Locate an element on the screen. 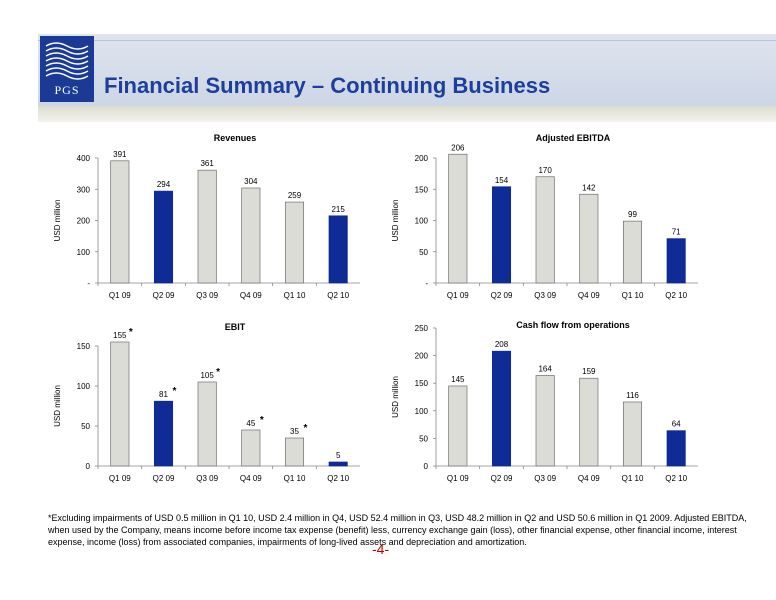 This screenshot has height=600, width=776. page-number: -4- is located at coordinates (381, 549).